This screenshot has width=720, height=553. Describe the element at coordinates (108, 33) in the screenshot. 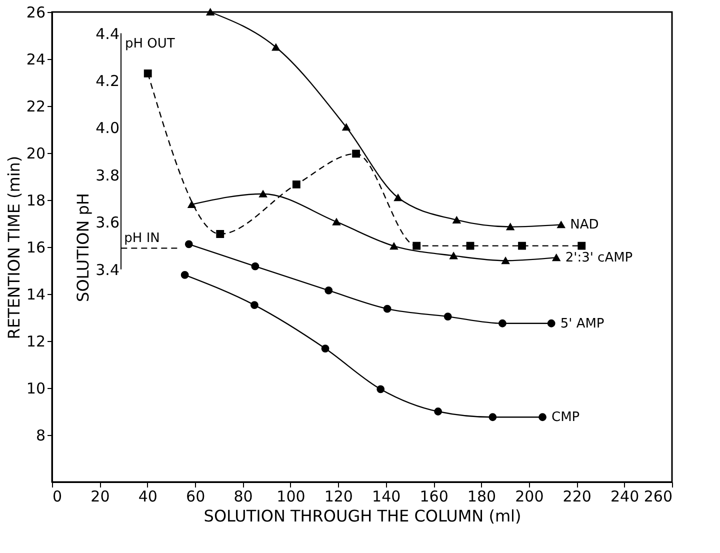

I see `y2-tick-label: 4.4` at that location.